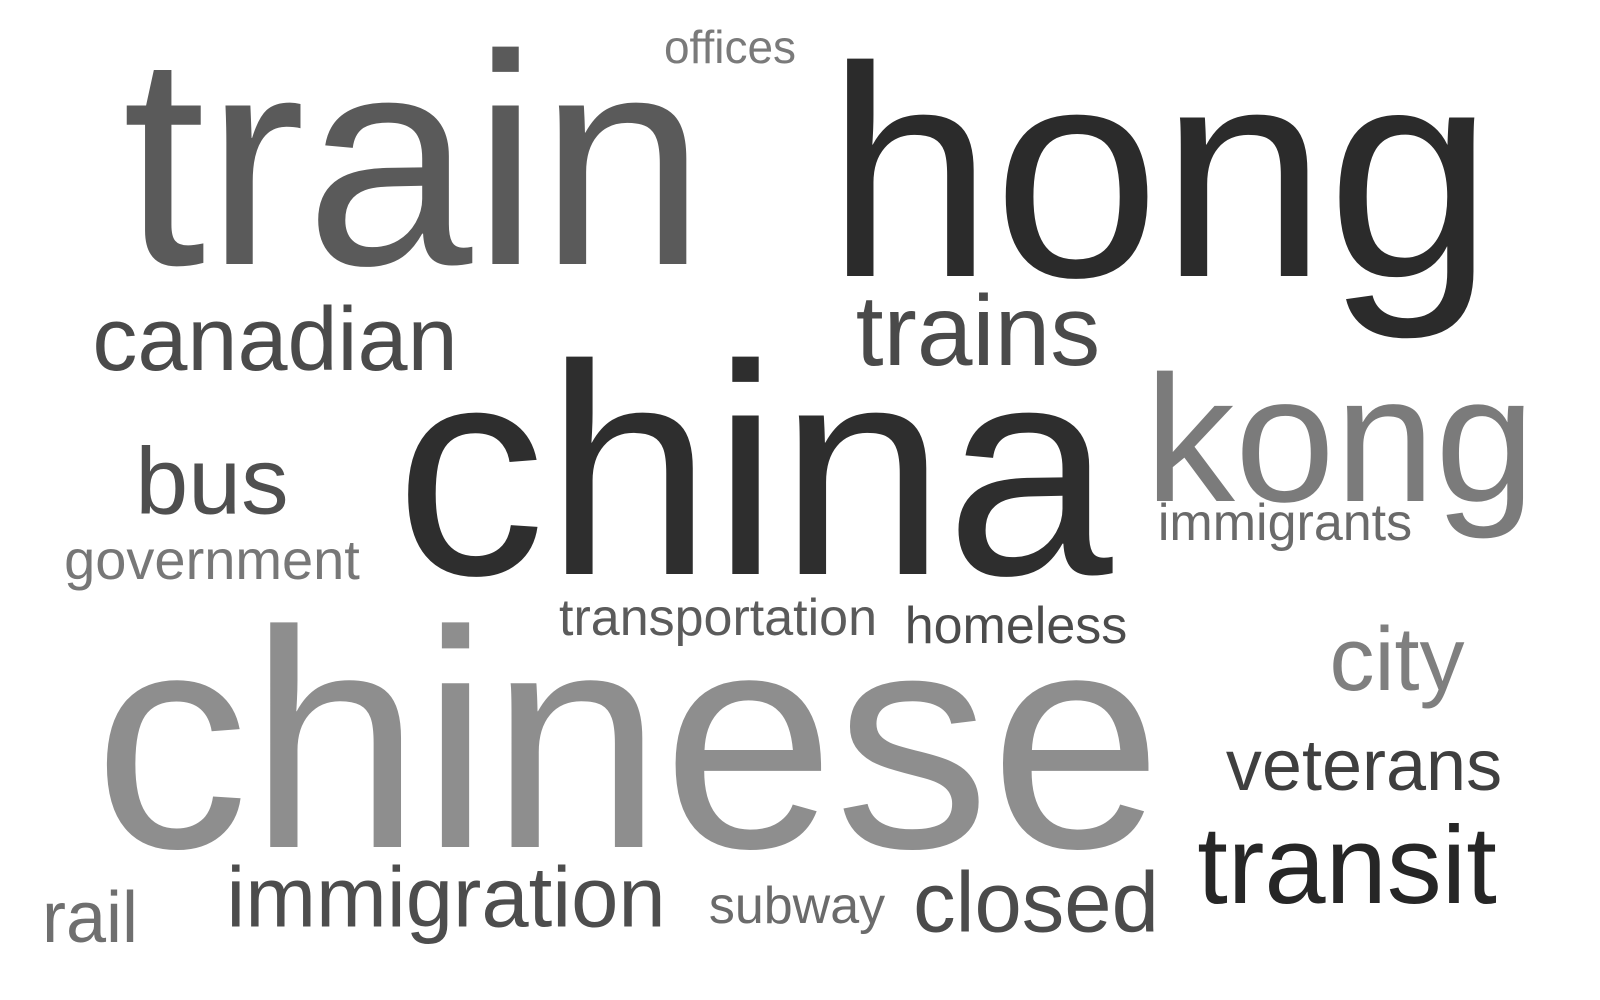  What do you see at coordinates (718, 618) in the screenshot?
I see `word-transportation: transportation` at bounding box center [718, 618].